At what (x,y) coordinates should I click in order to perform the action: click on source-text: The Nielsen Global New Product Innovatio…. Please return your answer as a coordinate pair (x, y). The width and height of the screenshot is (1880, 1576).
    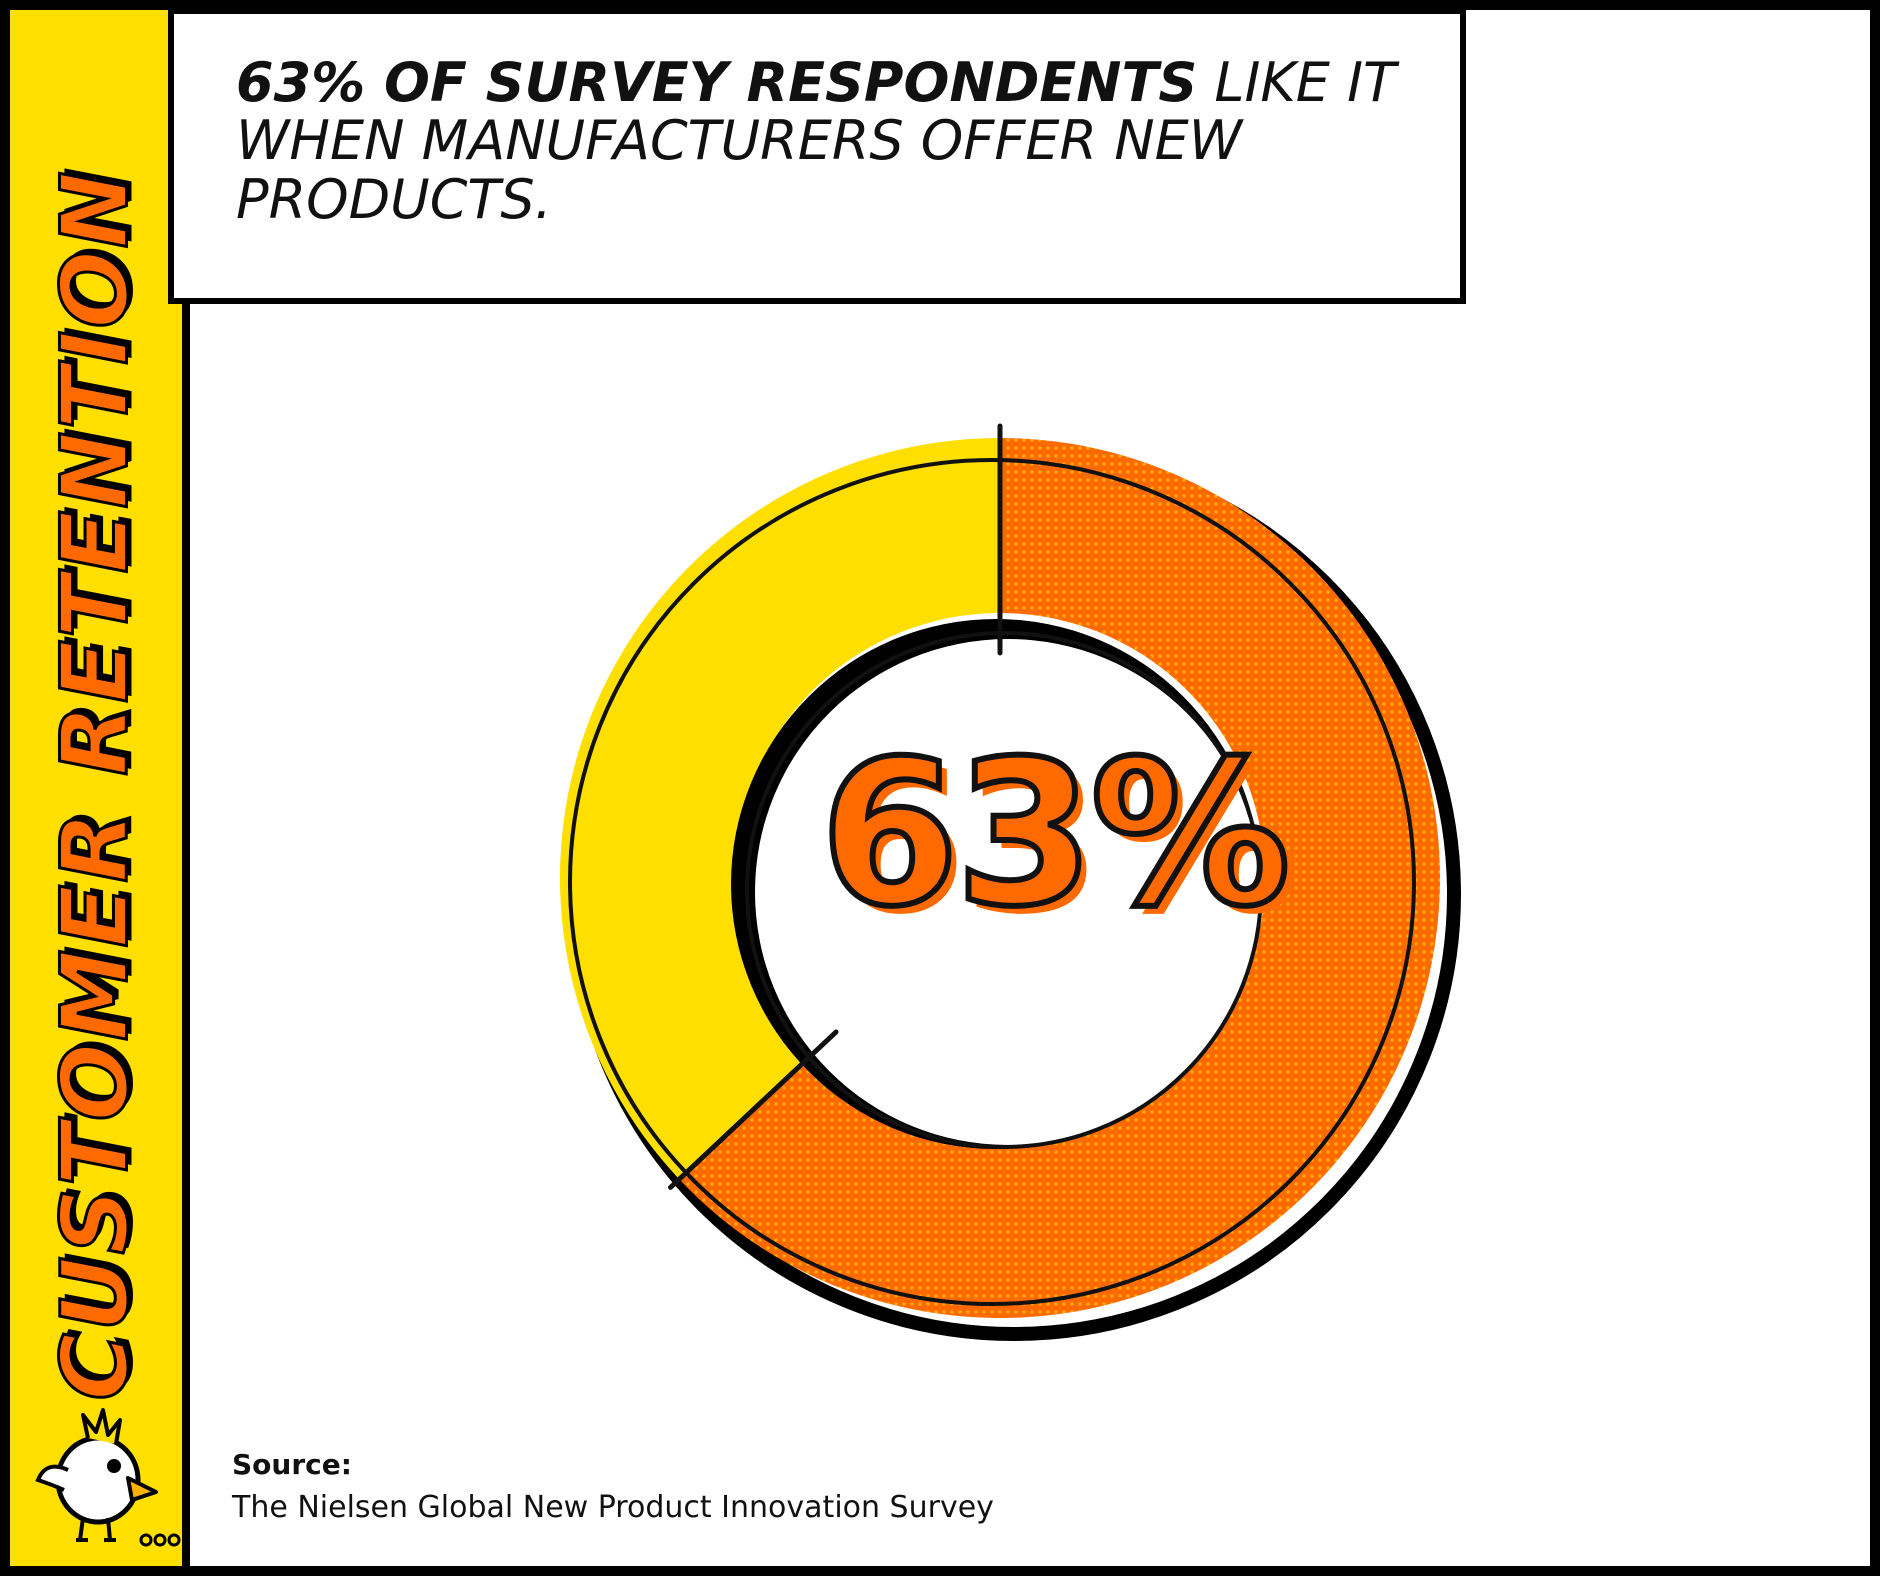
    Looking at the image, I should click on (613, 1507).